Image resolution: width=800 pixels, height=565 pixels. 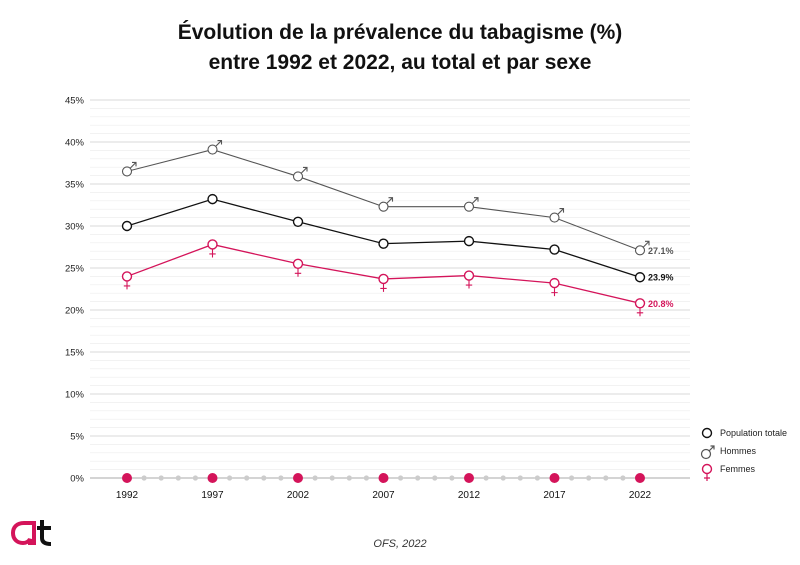 What do you see at coordinates (661, 304) in the screenshot?
I see `end-value-label-femmes: 20.8%` at bounding box center [661, 304].